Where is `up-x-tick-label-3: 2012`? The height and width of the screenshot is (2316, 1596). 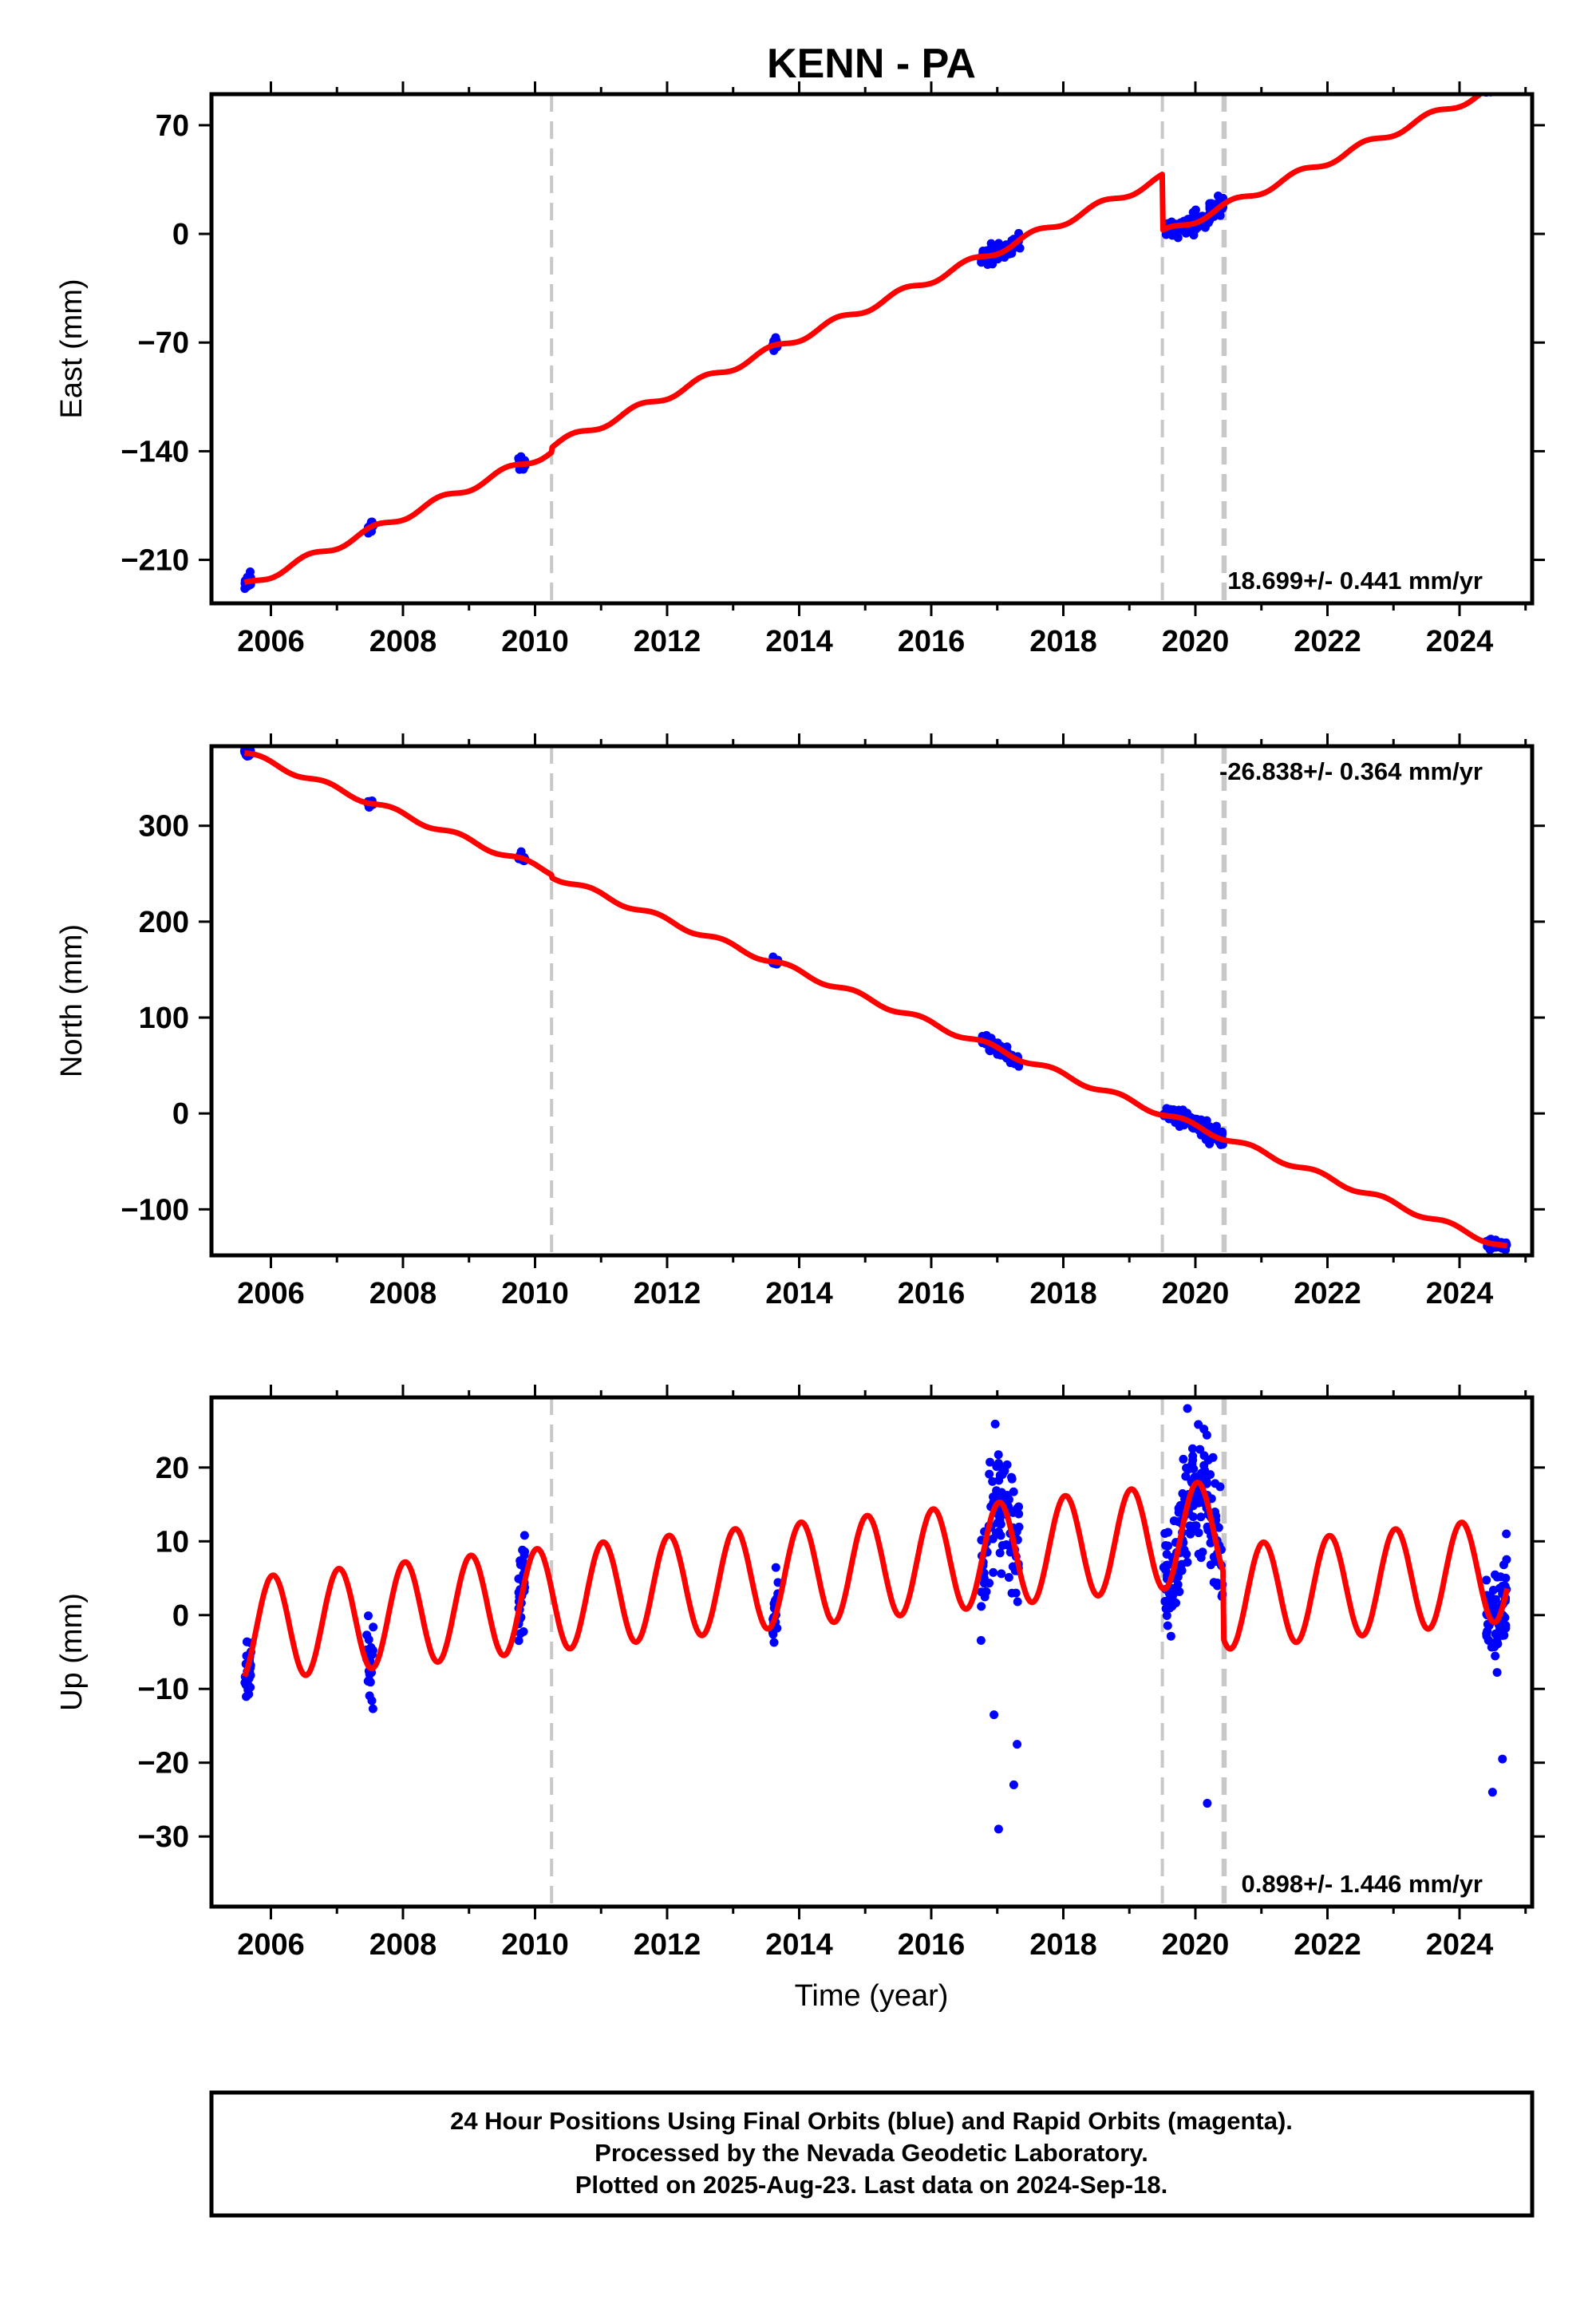 up-x-tick-label-3: 2012 is located at coordinates (667, 1945).